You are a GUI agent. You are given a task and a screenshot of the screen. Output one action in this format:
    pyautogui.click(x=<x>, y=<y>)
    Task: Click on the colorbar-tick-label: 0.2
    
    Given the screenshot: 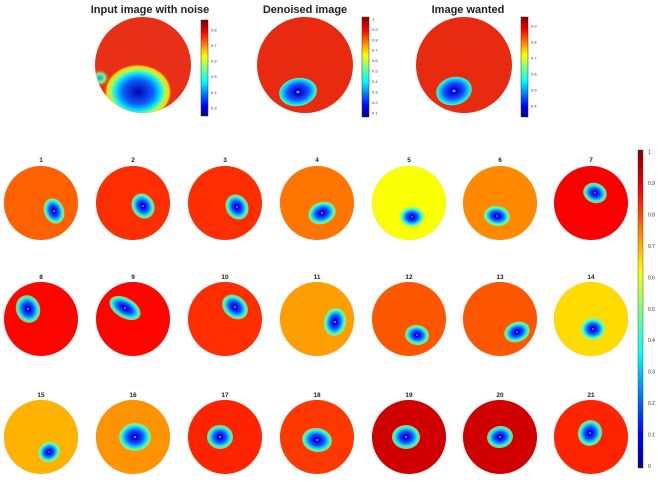 What is the action you would take?
    pyautogui.click(x=375, y=102)
    